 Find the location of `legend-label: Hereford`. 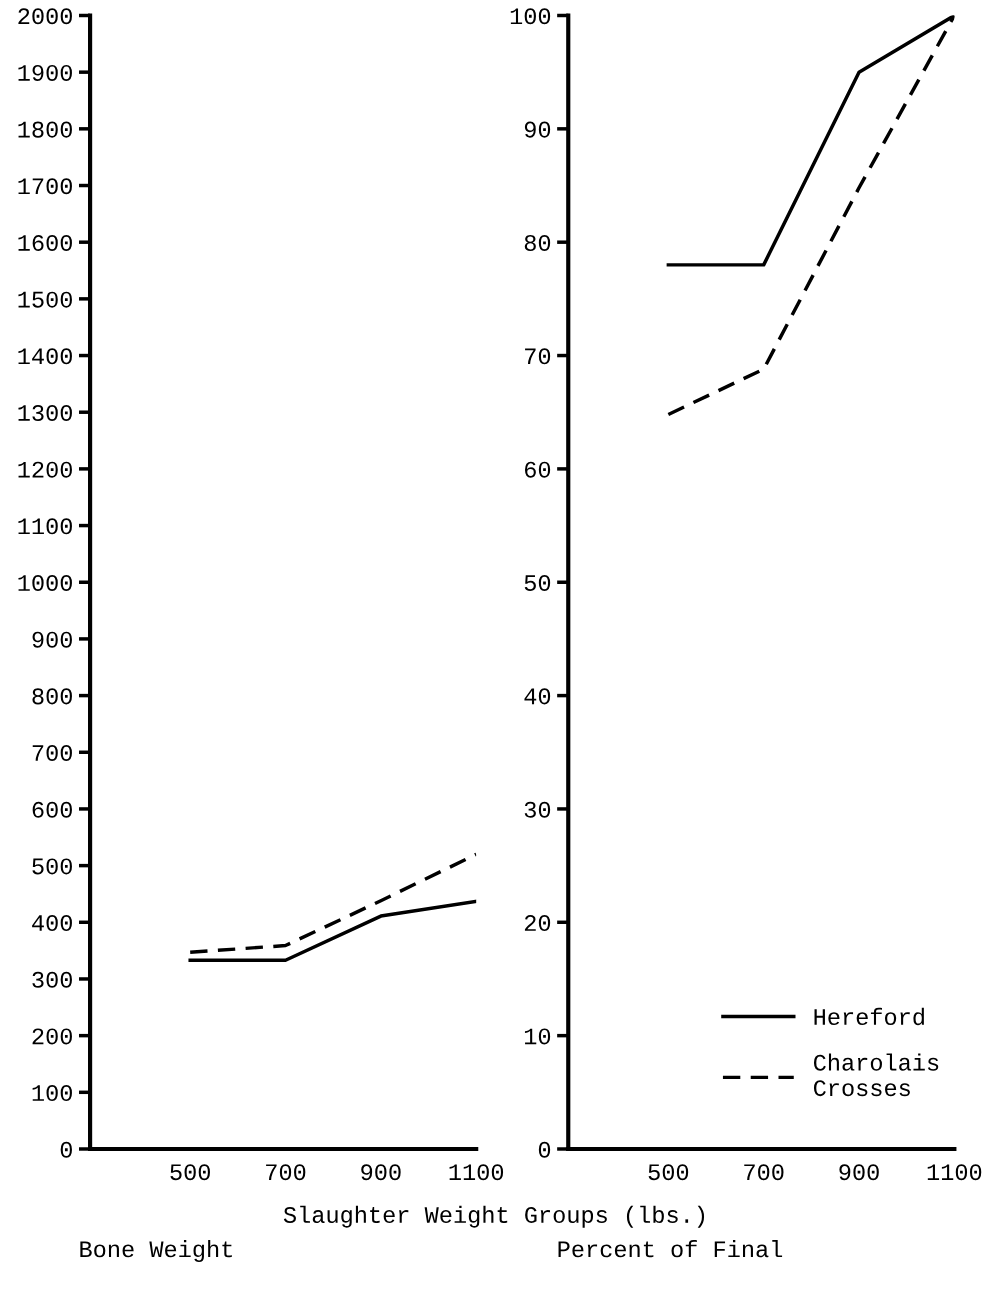

legend-label: Hereford is located at coordinates (869, 1016).